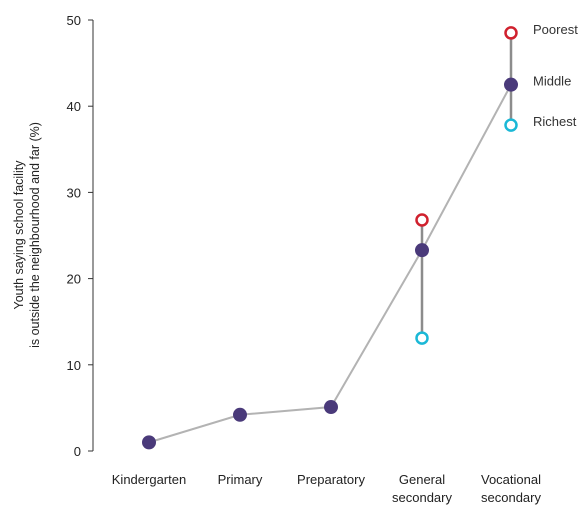  Describe the element at coordinates (74, 365) in the screenshot. I see `y-tick-label: 10` at that location.